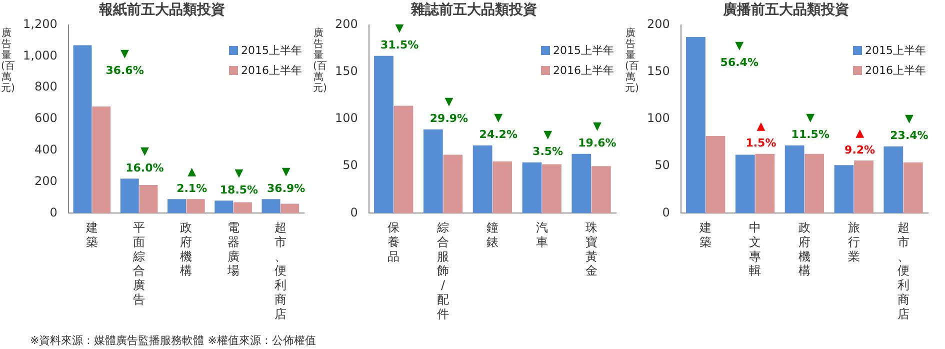 Image resolution: width=945 pixels, height=349 pixels. What do you see at coordinates (139, 263) in the screenshot?
I see `x-tick-label: 平面綜合廣告` at bounding box center [139, 263].